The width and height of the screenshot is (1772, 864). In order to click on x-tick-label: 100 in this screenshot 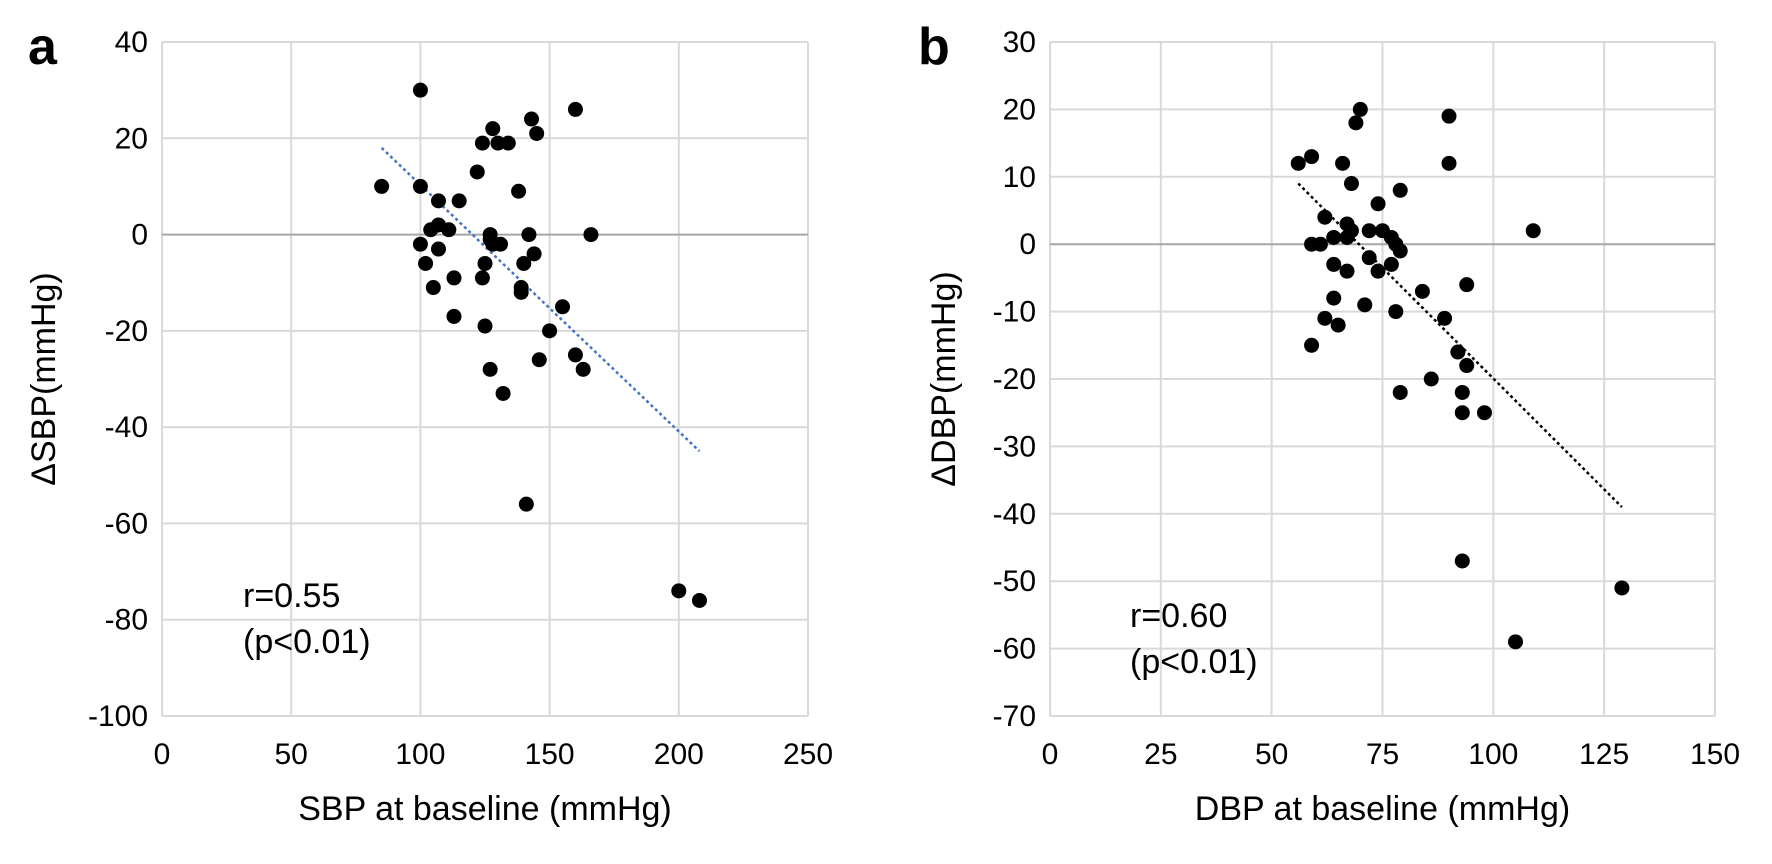, I will do `click(1493, 754)`.